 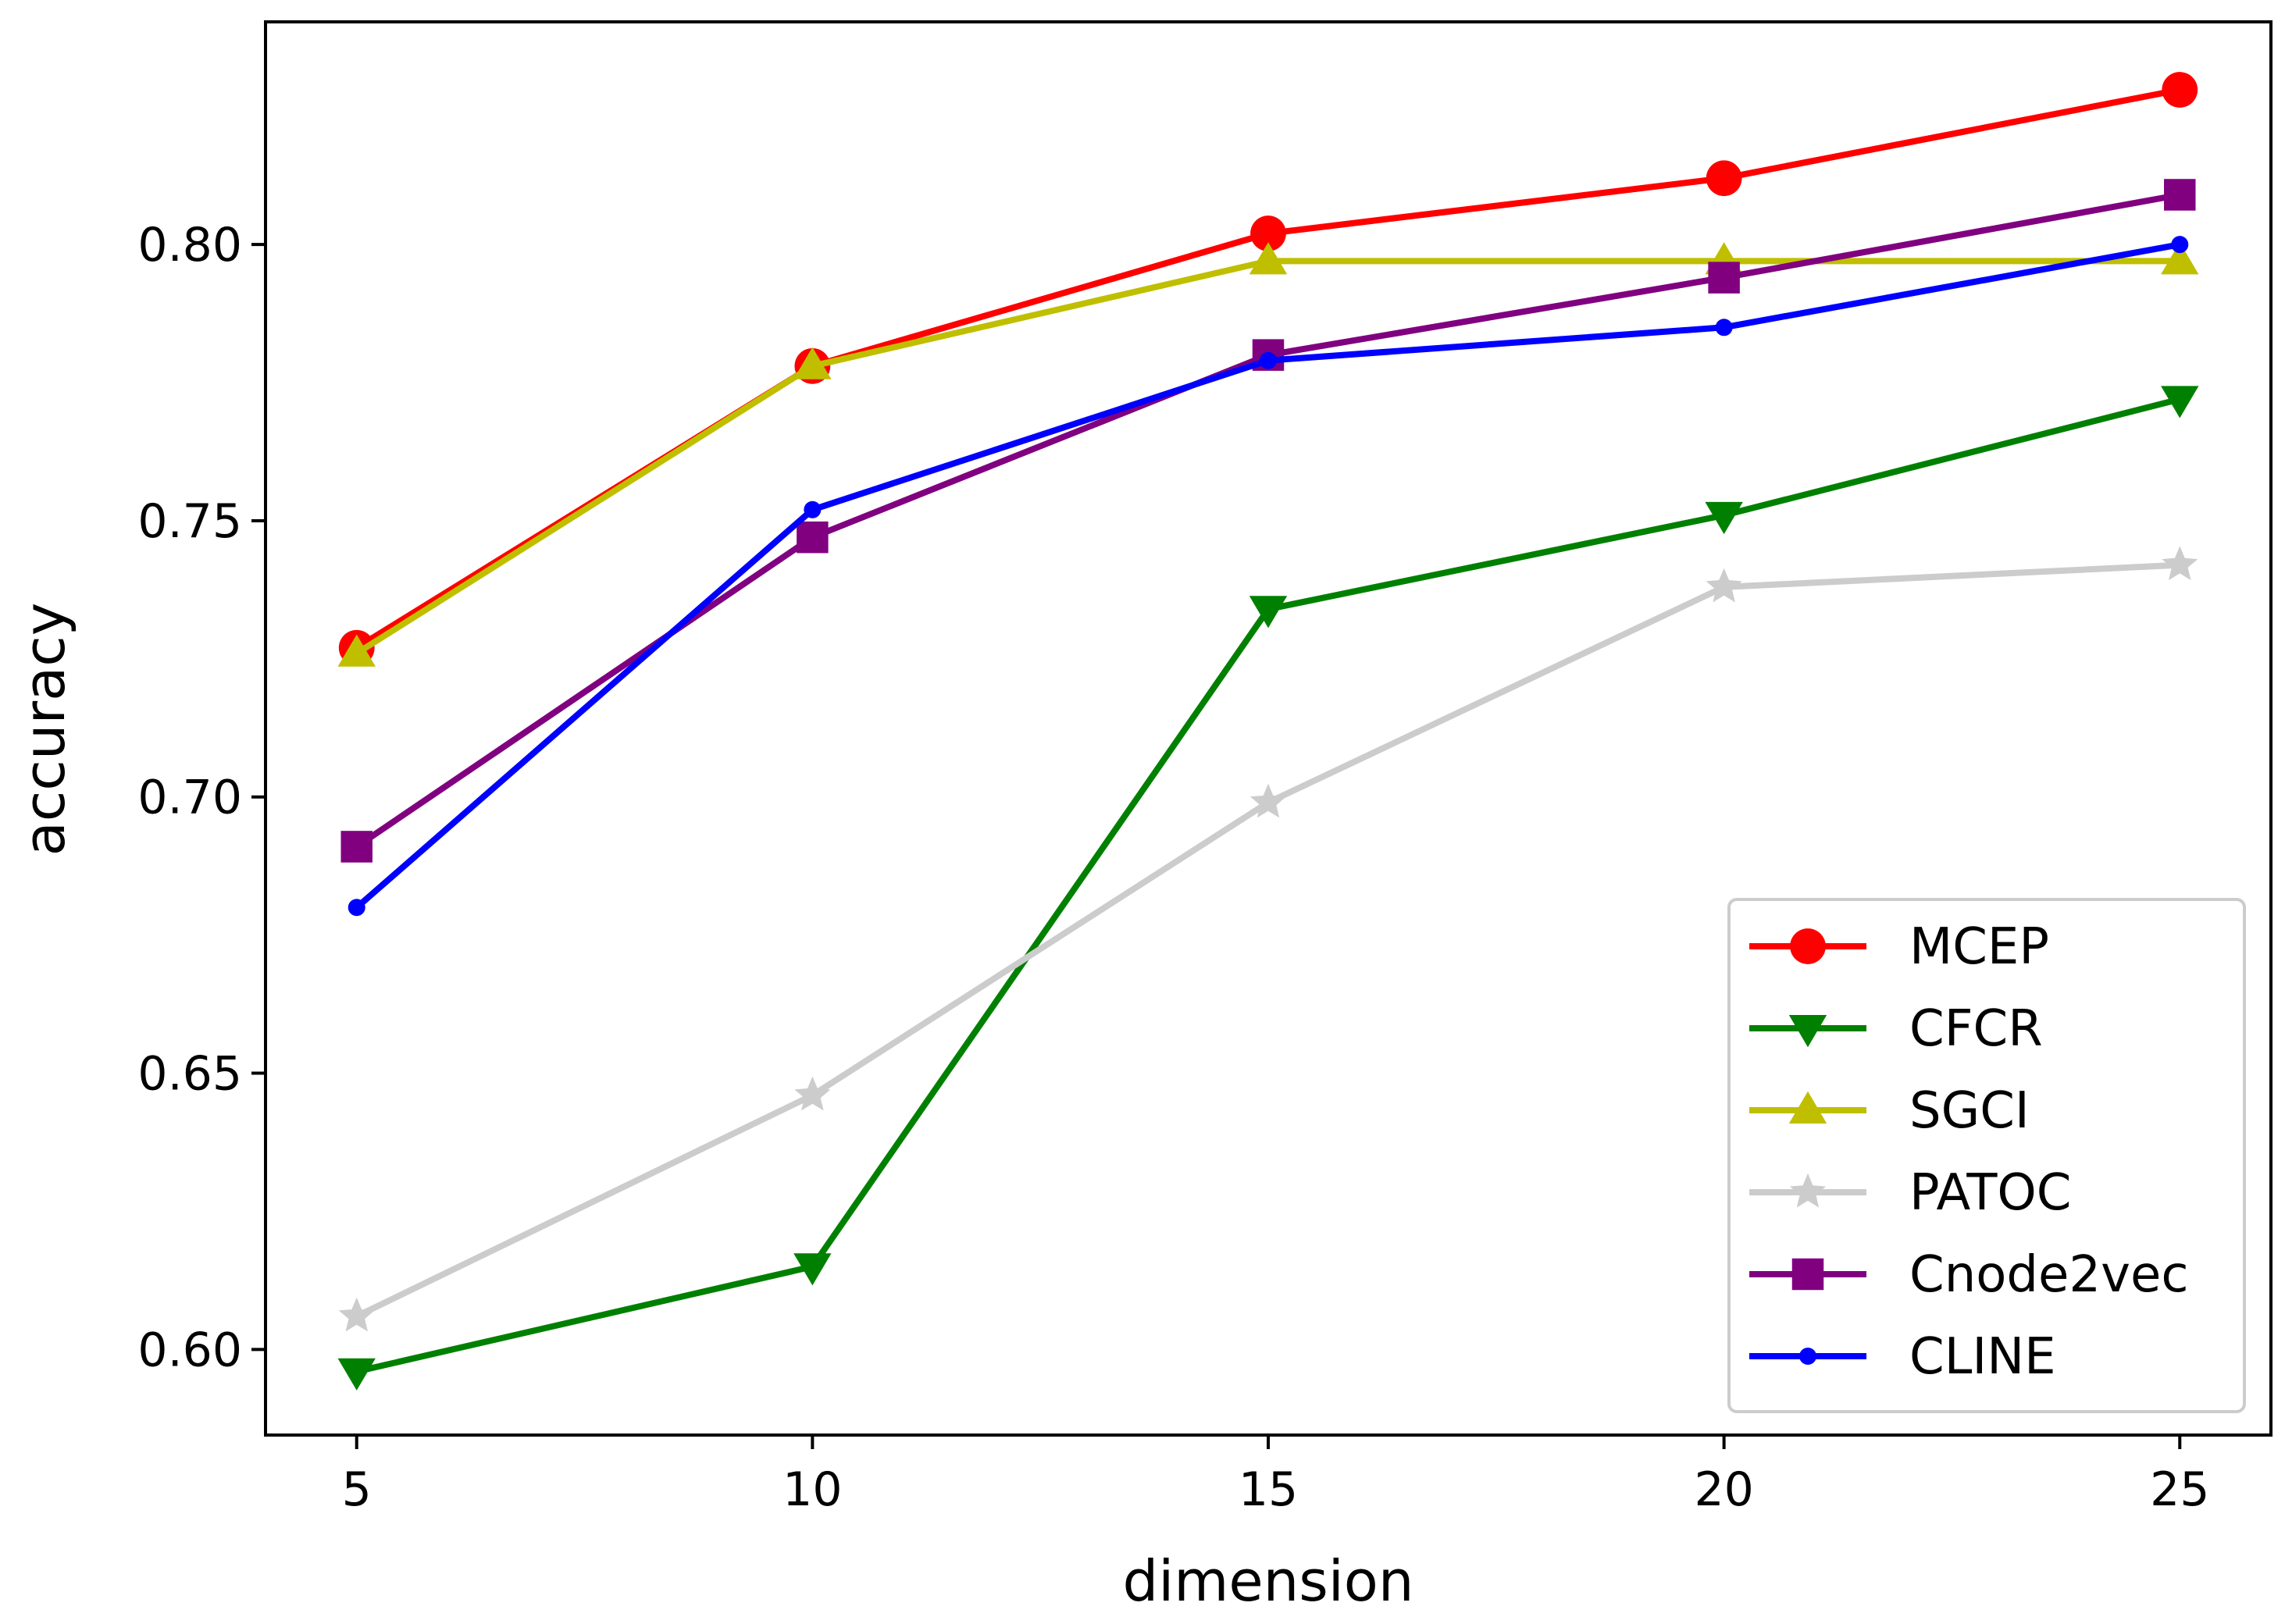 I want to click on y-tick-label: 0.65, so click(x=189, y=1074).